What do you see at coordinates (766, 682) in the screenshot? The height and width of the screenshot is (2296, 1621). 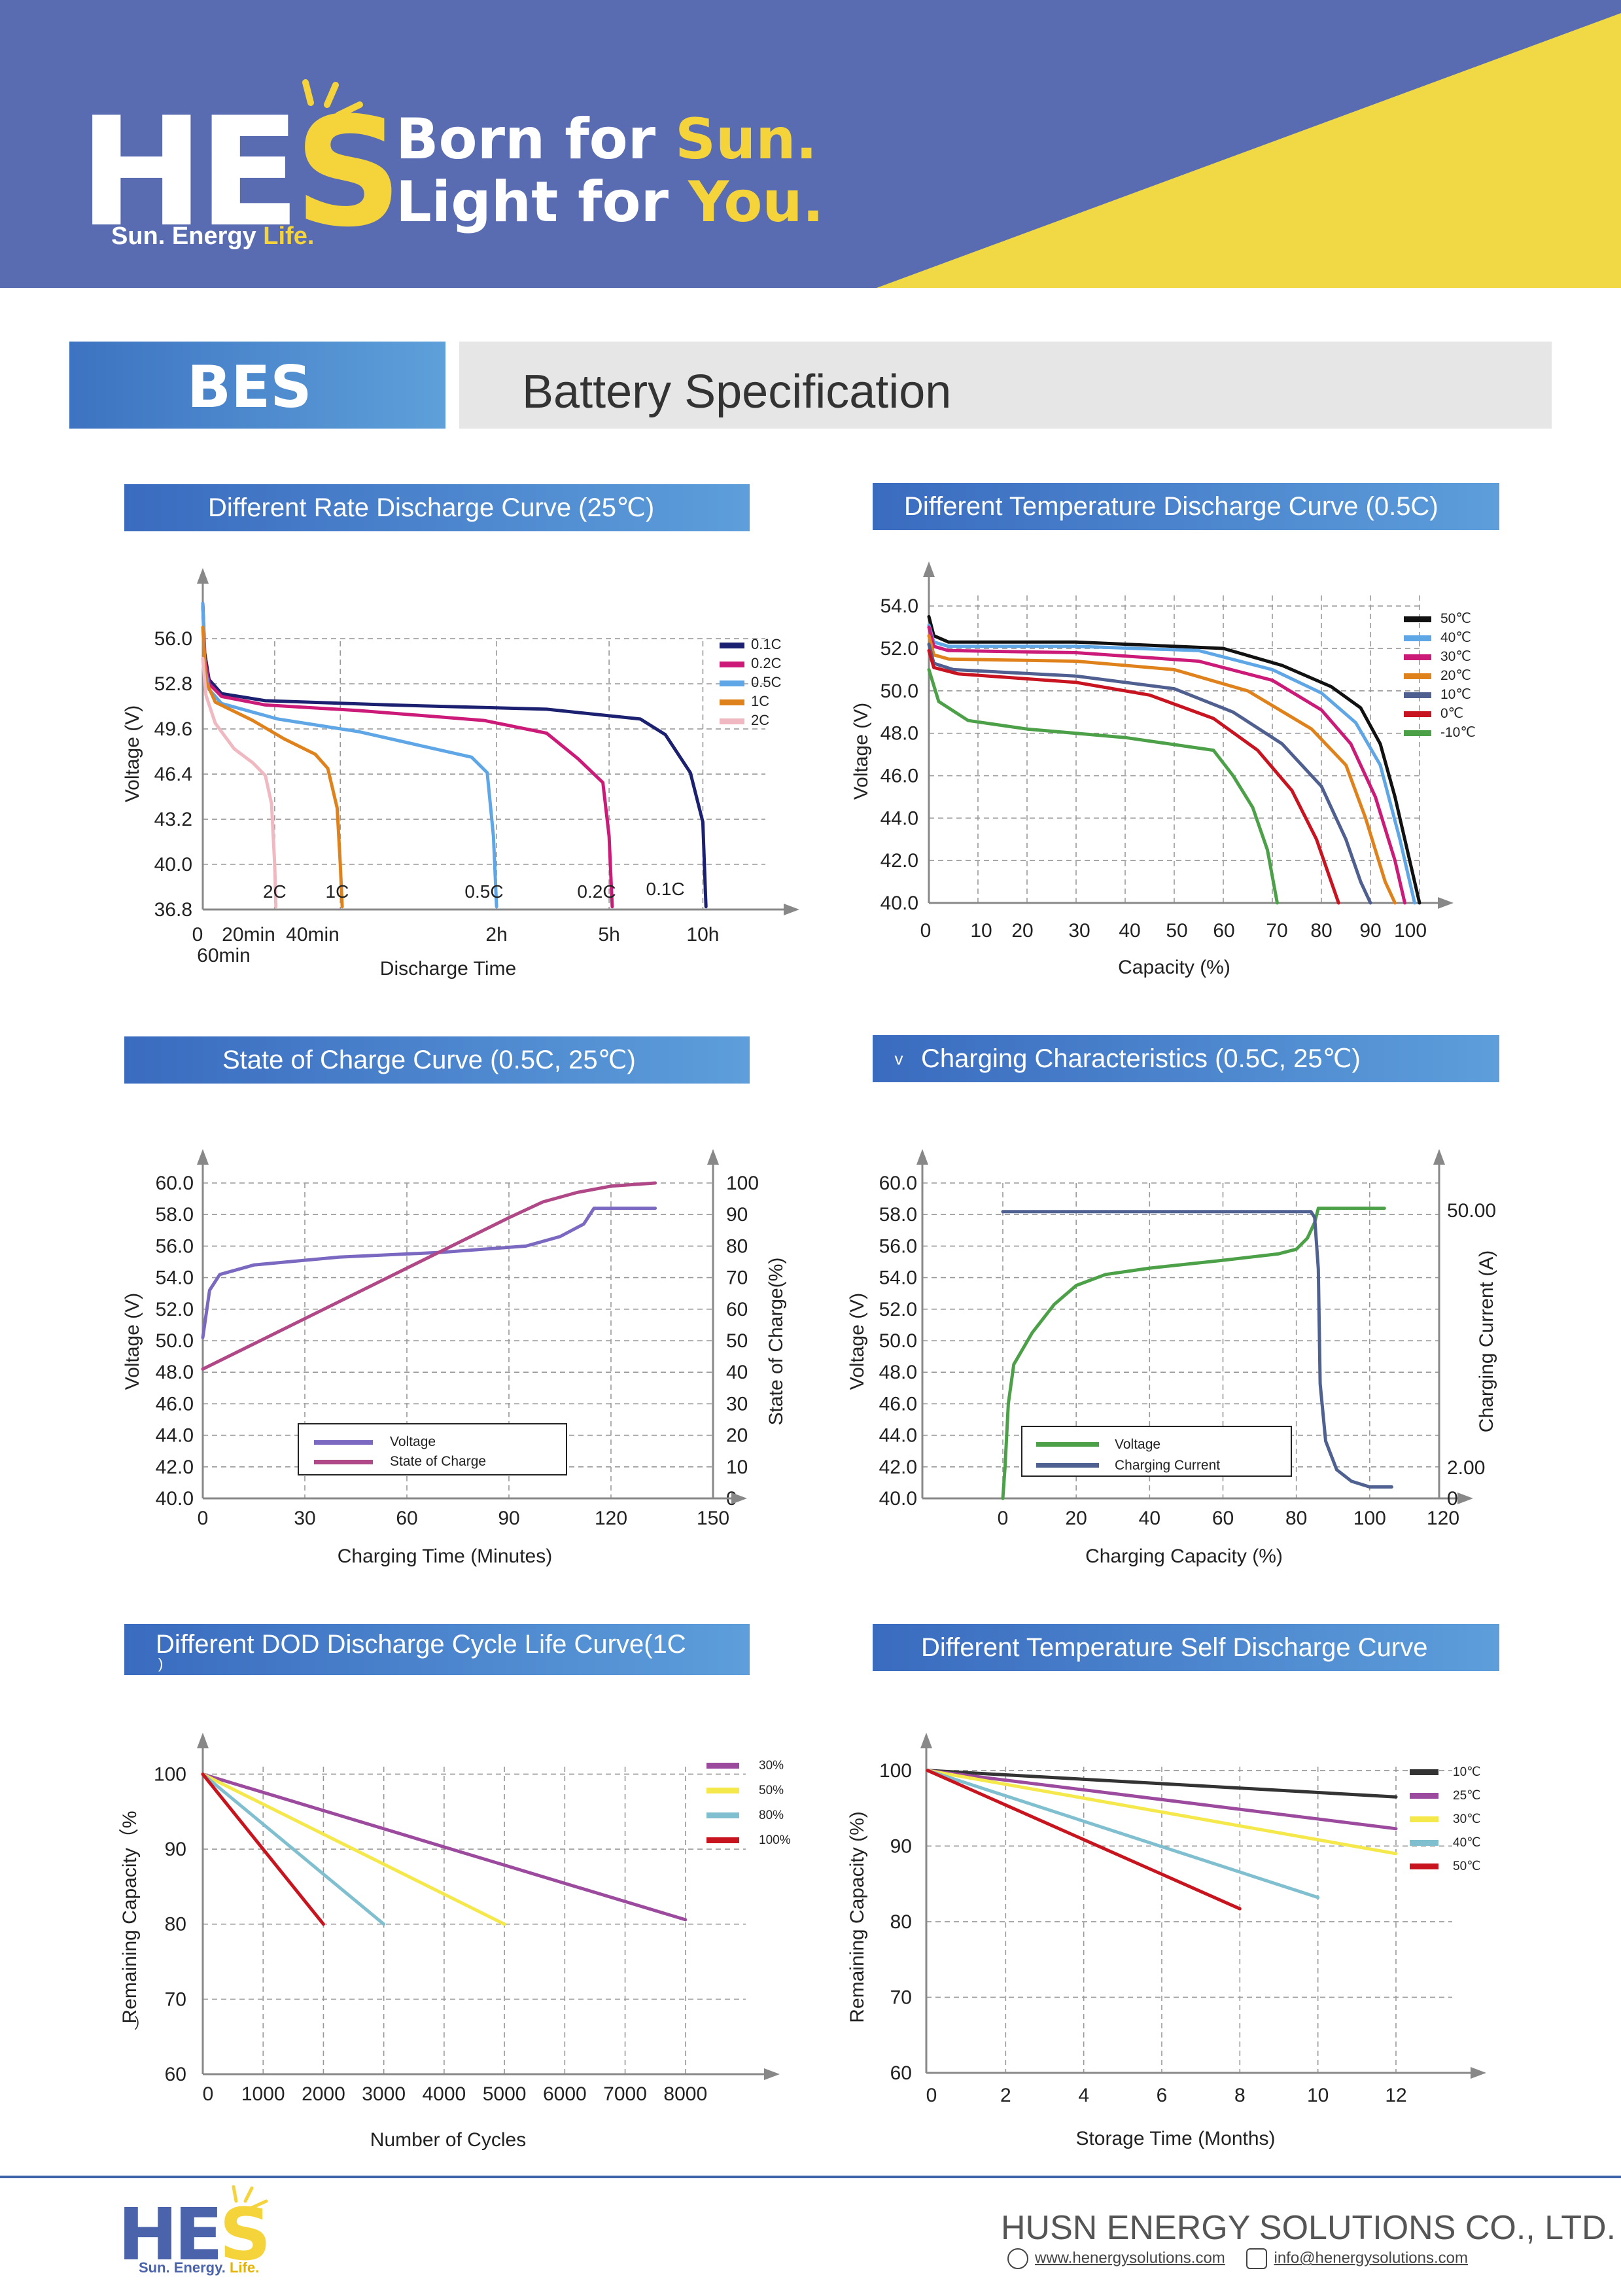 I see `legend-label: 0.5C` at bounding box center [766, 682].